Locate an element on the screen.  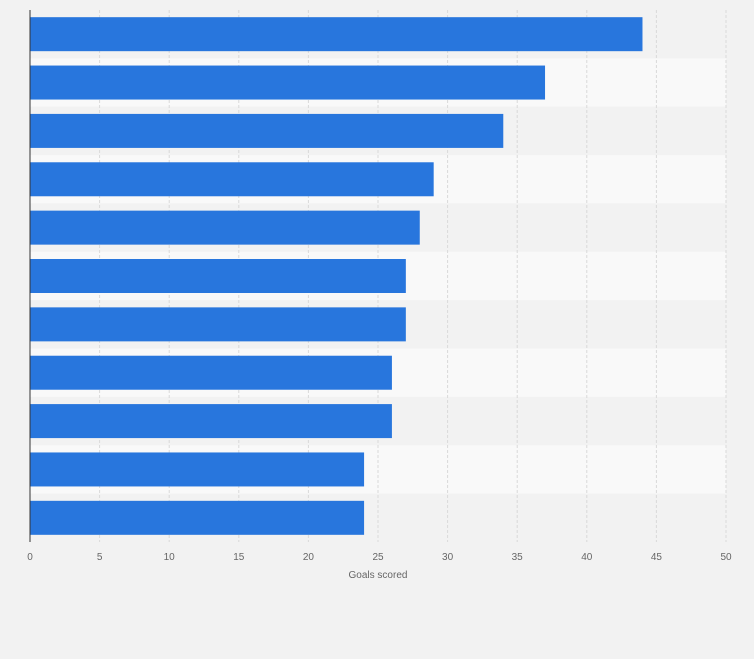
x-tick-label: 25 is located at coordinates (378, 557).